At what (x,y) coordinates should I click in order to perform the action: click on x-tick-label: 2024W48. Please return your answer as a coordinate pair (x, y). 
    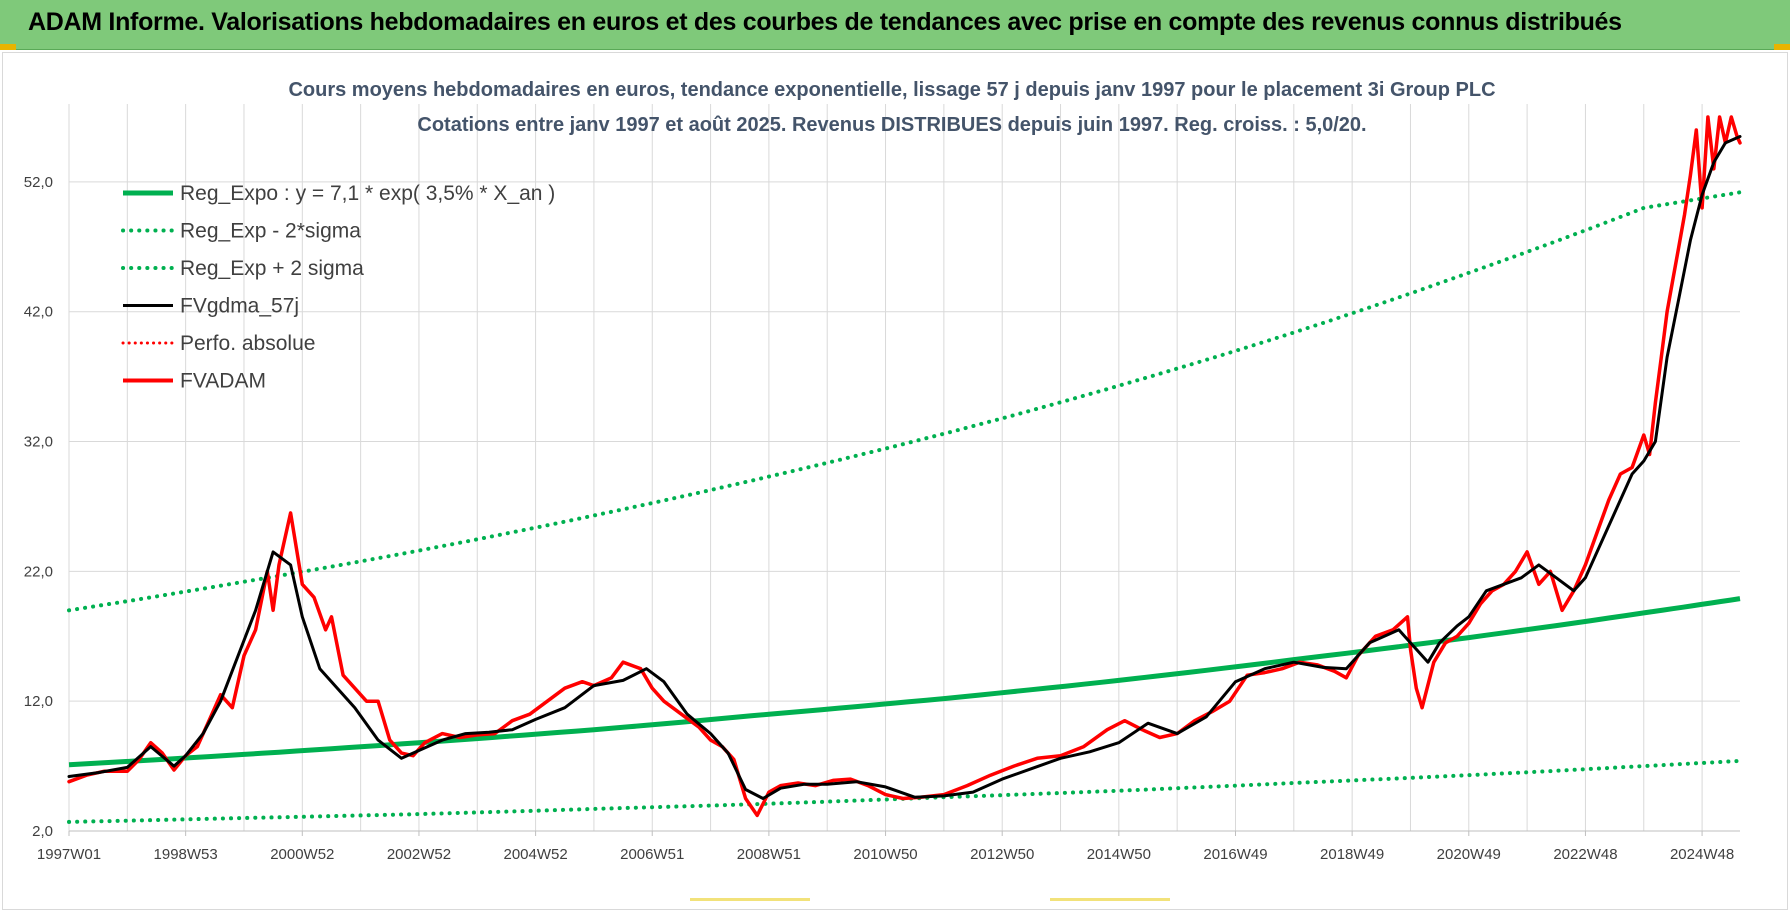
    Looking at the image, I should click on (1702, 854).